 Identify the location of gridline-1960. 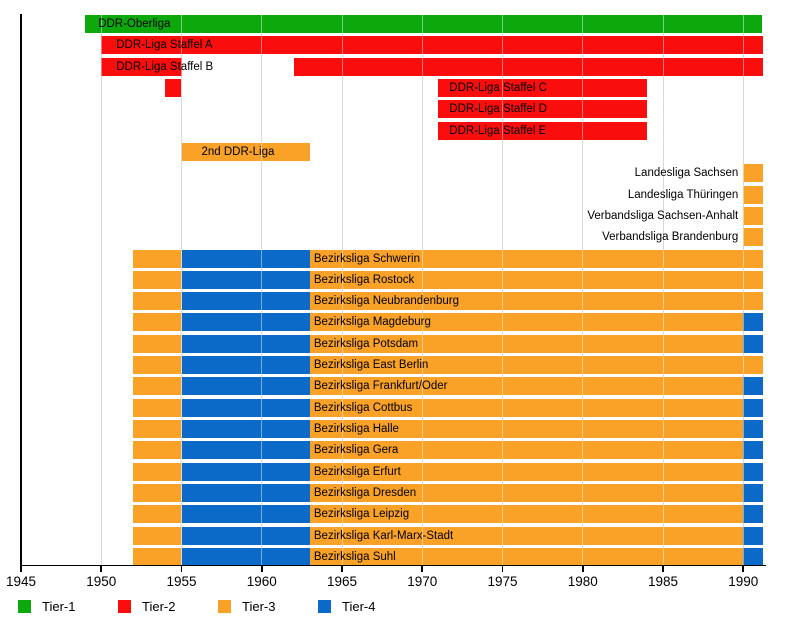
(262, 289).